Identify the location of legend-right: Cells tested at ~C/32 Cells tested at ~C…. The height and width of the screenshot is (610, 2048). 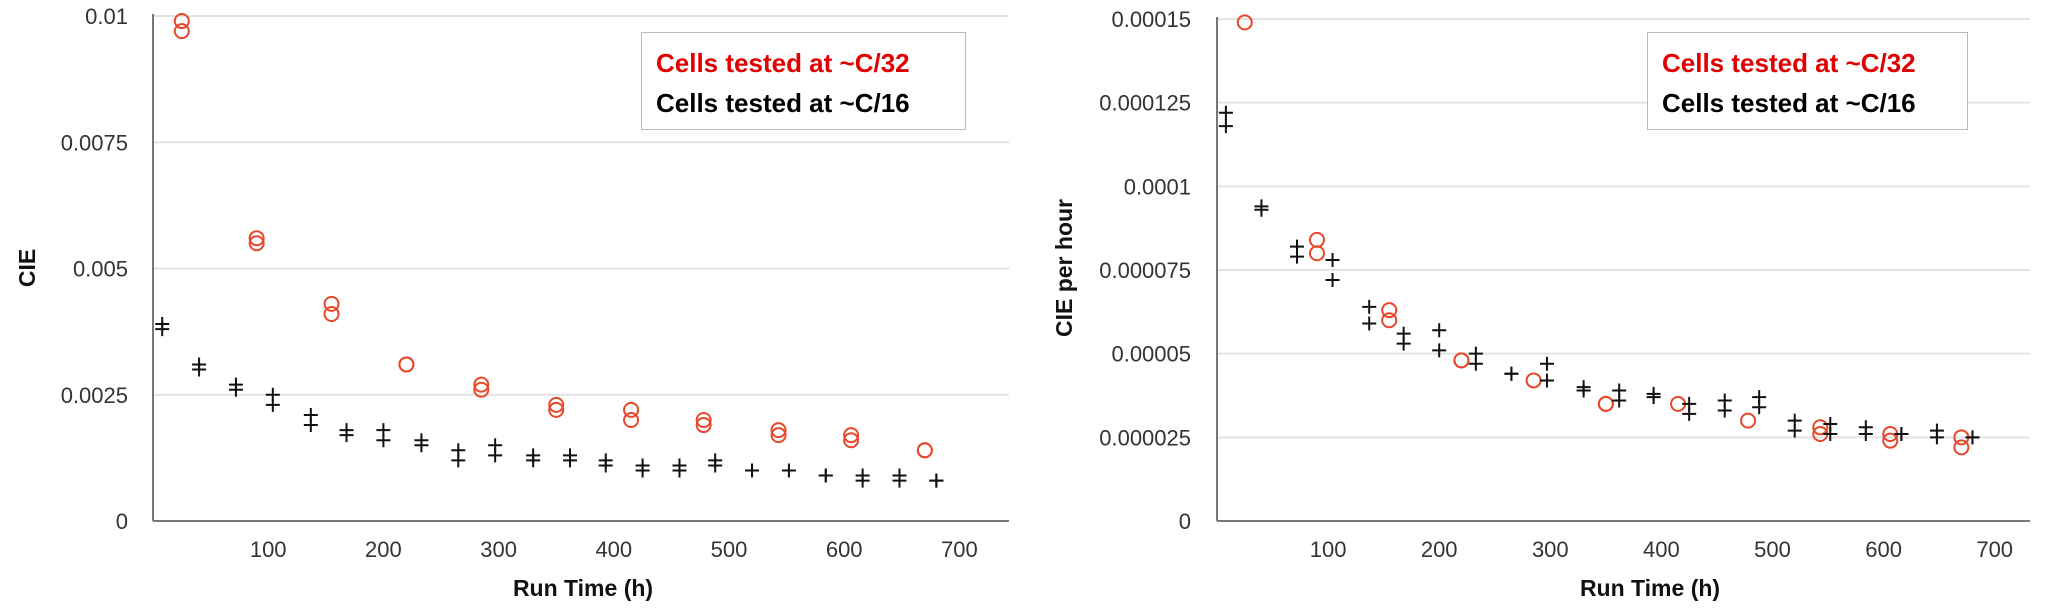
(1807, 81).